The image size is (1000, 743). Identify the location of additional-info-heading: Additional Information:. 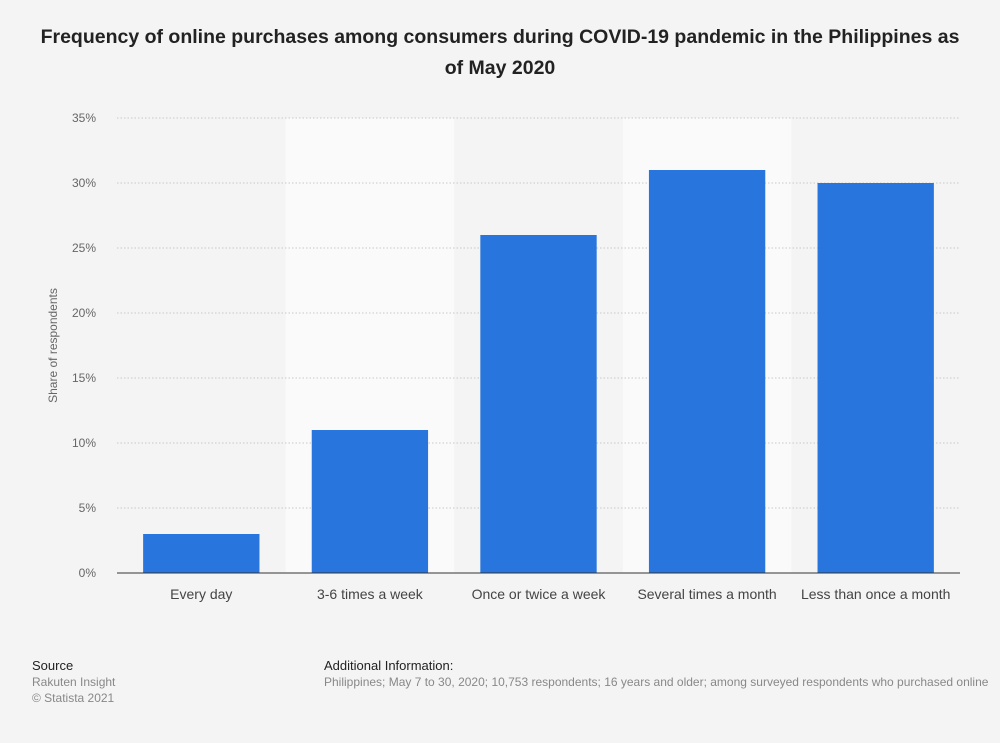
(389, 665).